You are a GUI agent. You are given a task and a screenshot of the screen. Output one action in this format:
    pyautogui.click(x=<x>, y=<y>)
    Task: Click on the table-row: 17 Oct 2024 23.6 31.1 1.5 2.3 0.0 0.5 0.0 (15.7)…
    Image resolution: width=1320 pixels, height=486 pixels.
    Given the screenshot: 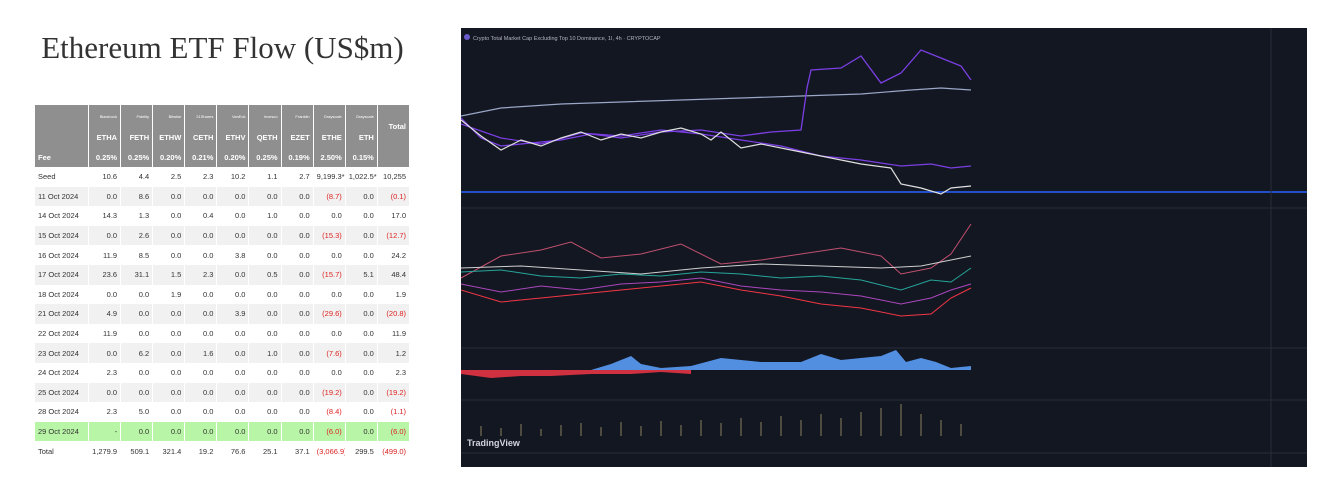 What is the action you would take?
    pyautogui.click(x=223, y=274)
    